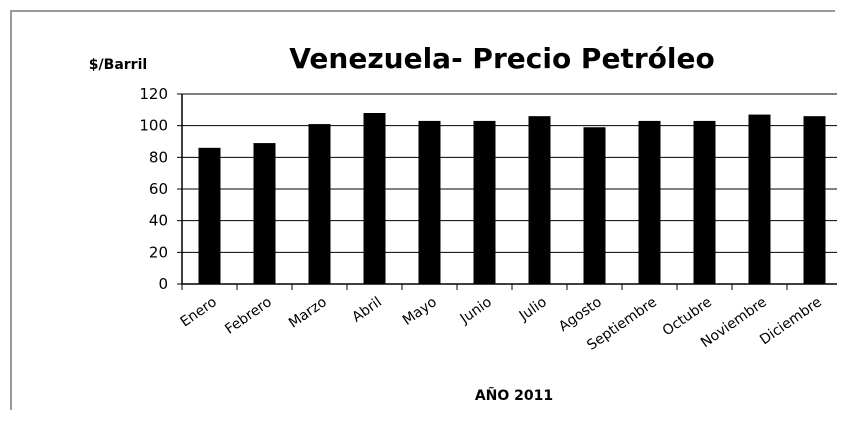  I want to click on y-tick-label: 80, so click(158, 157).